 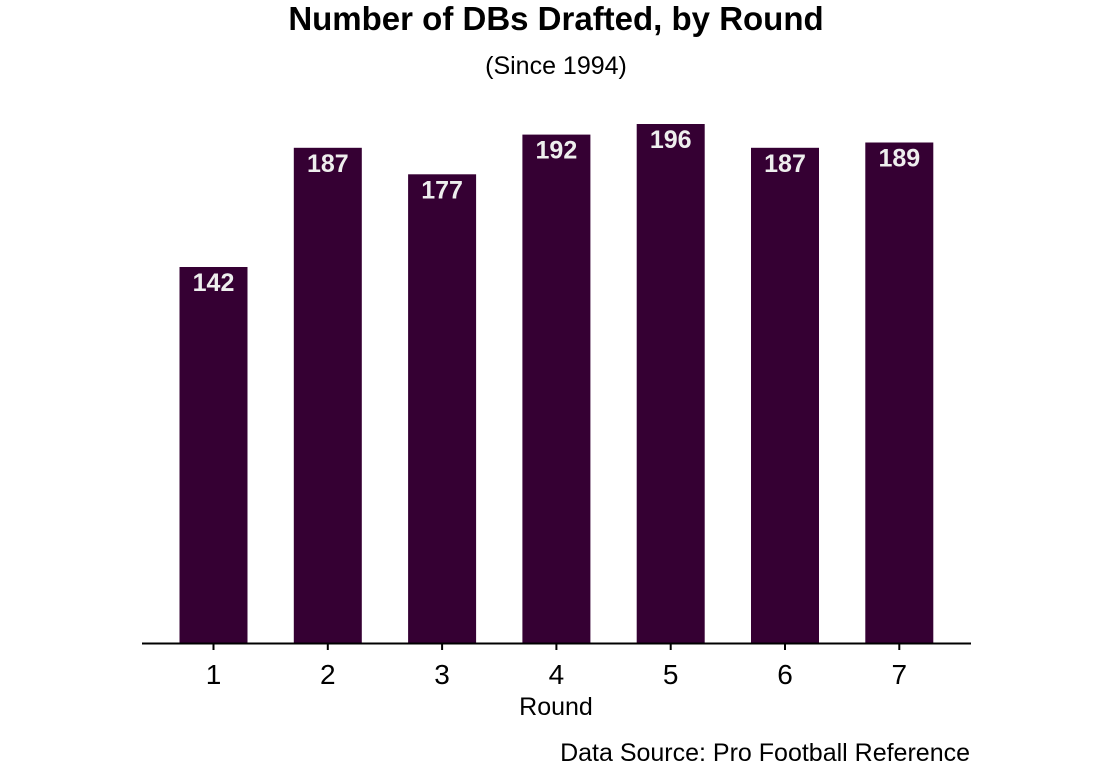 I want to click on bar-value-label-4: 192, so click(x=557, y=151).